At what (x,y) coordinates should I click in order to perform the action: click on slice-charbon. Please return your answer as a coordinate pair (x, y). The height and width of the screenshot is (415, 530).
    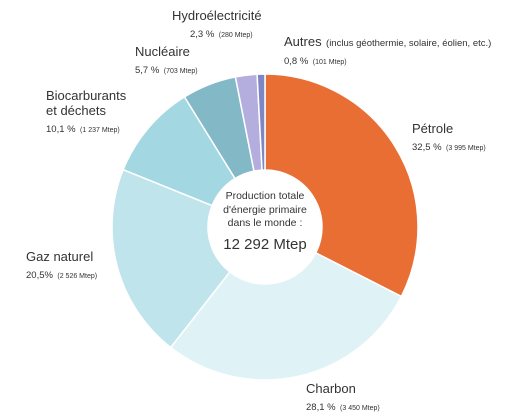
    Looking at the image, I should click on (286, 316).